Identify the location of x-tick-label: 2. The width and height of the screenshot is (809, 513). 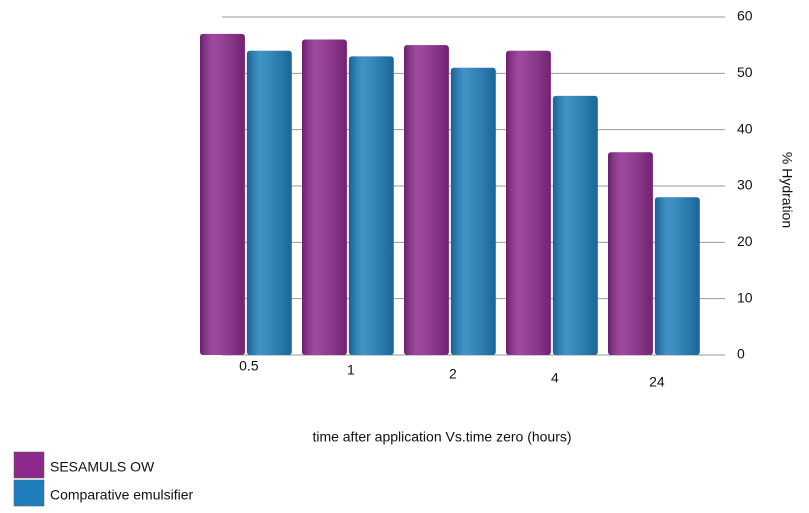
(453, 374).